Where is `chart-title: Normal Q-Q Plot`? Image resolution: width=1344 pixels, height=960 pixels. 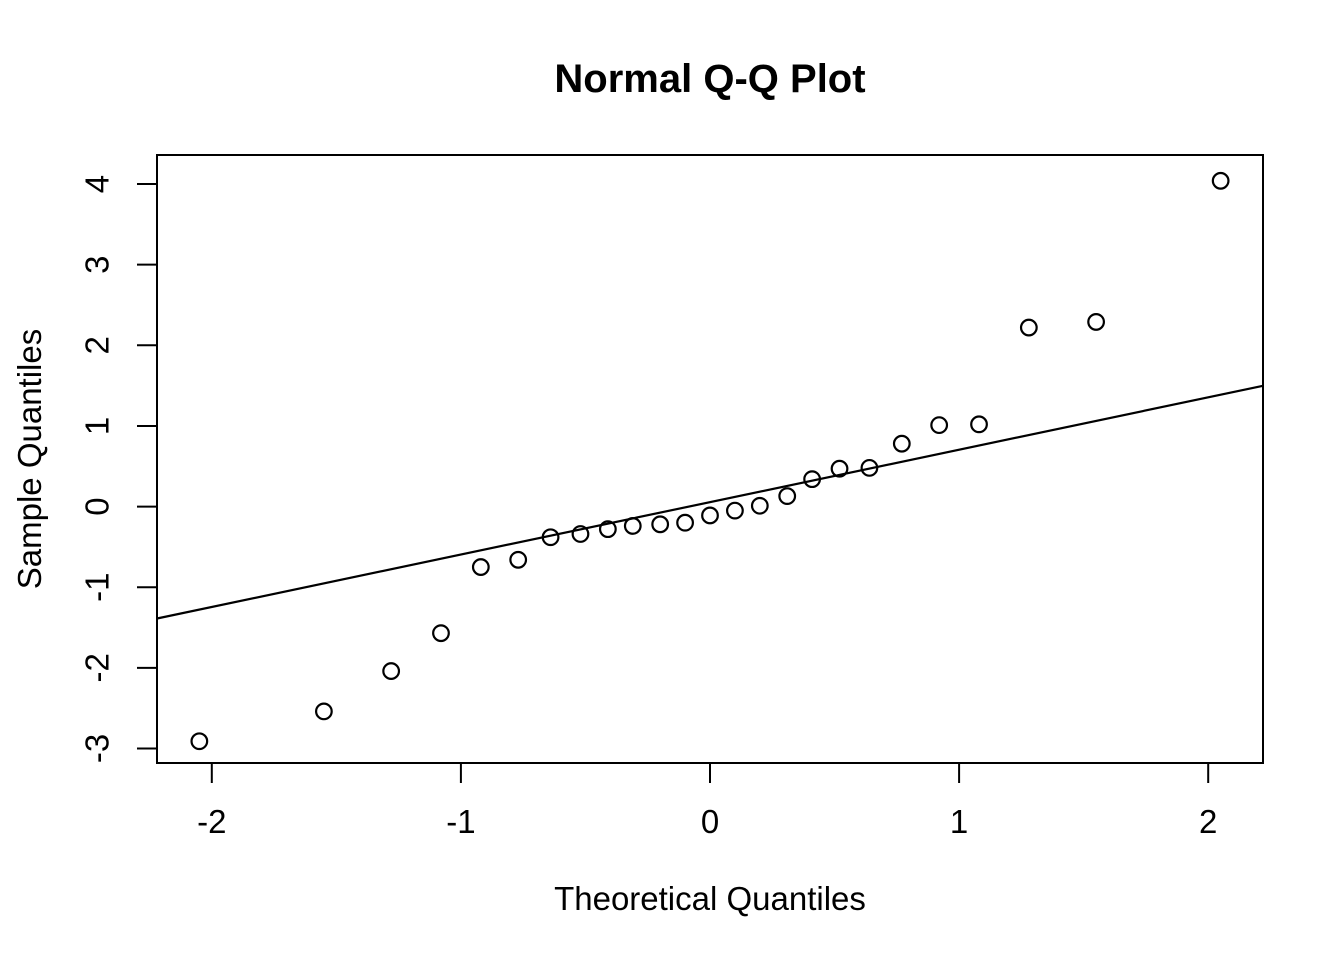
chart-title: Normal Q-Q Plot is located at coordinates (710, 79).